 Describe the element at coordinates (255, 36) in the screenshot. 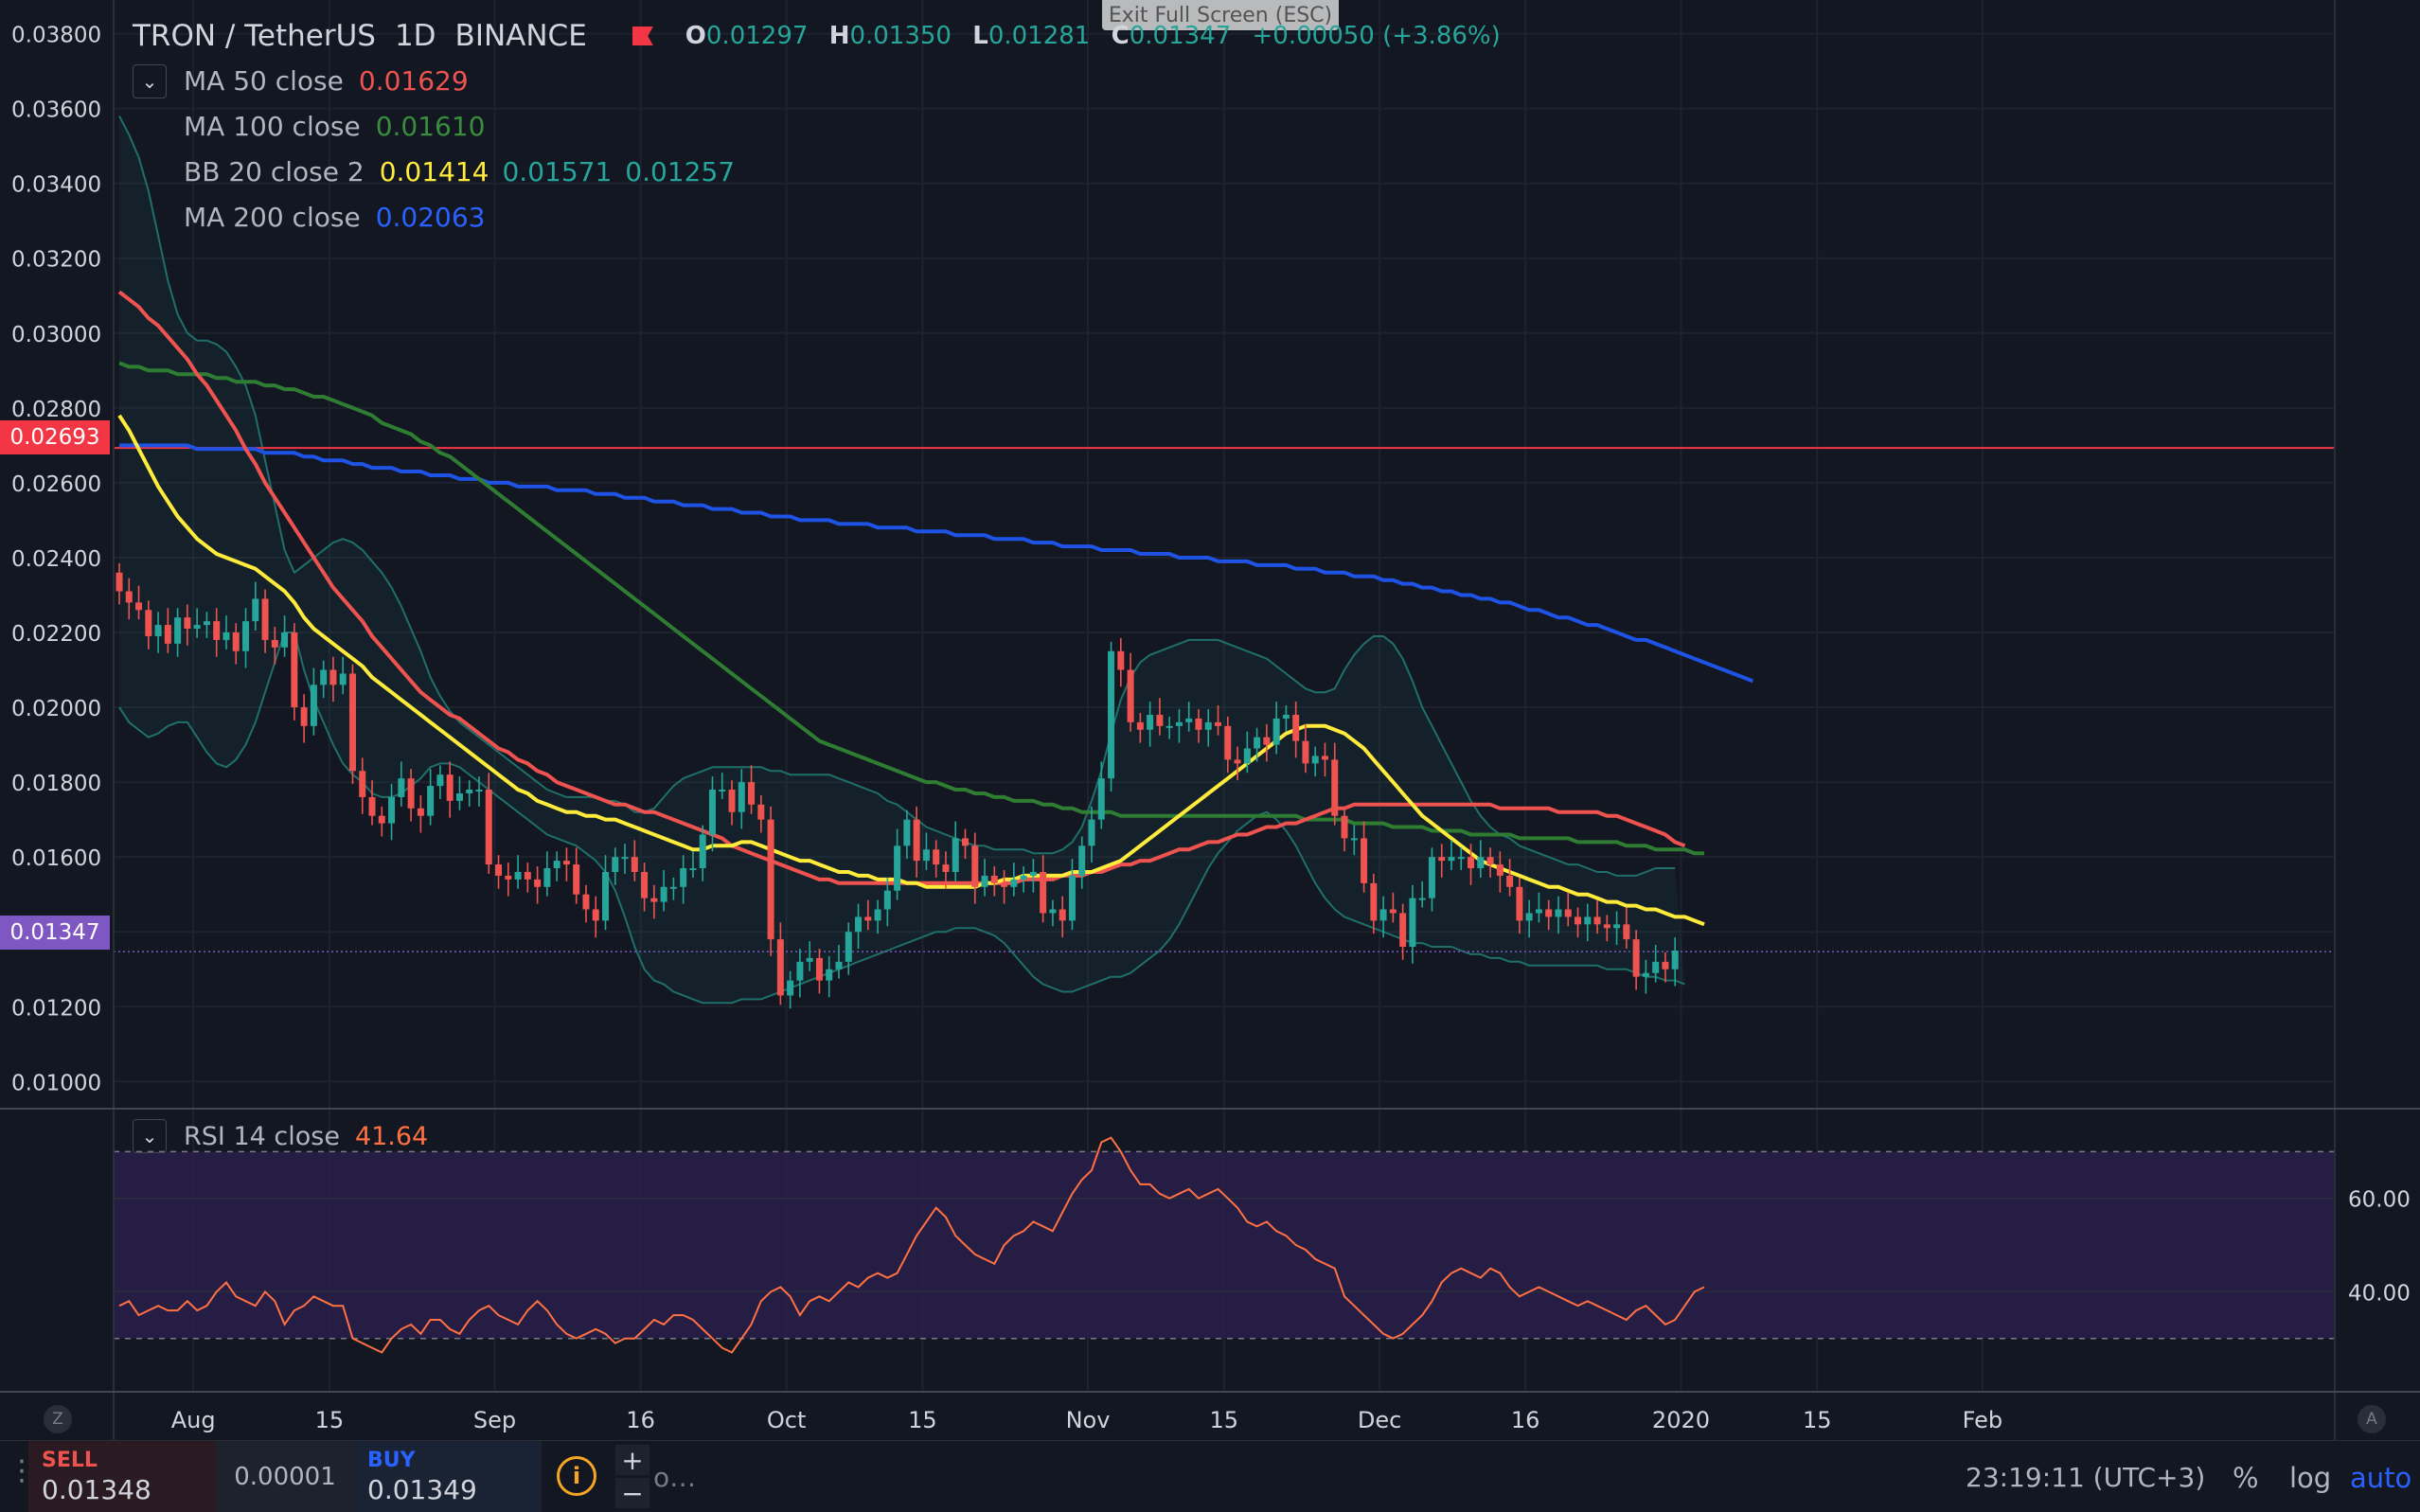

I see `symbol-name: TRON / TetherUS` at that location.